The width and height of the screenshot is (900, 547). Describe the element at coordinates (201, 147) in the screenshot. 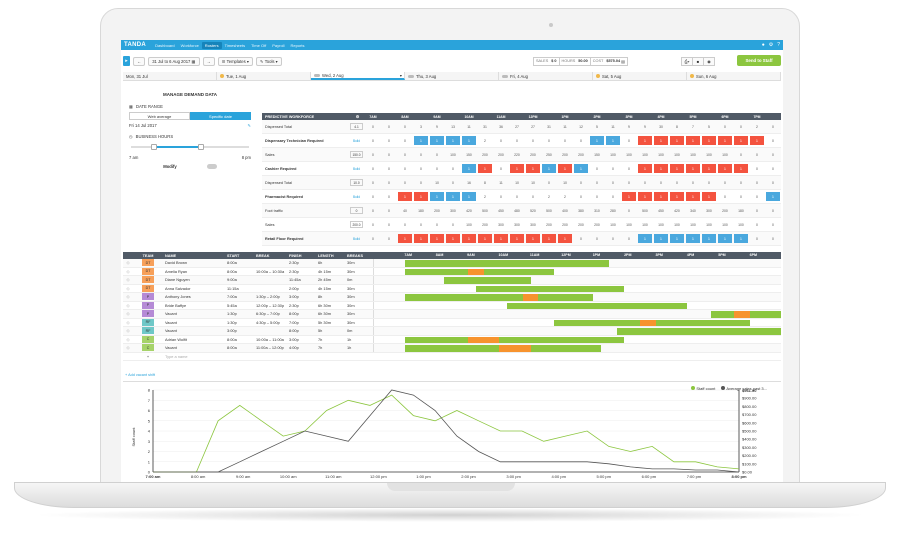

I see `slider-end-handle` at that location.